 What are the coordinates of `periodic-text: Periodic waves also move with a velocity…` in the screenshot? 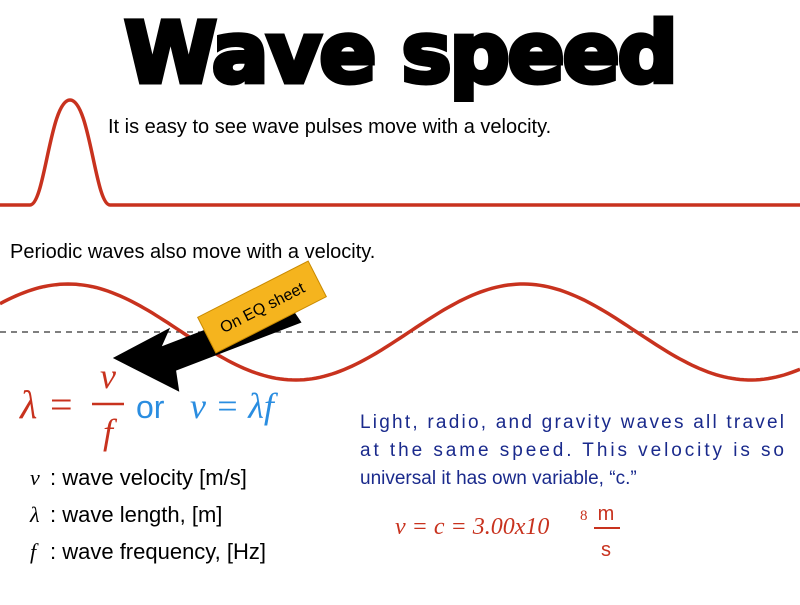 It's located at (192, 252).